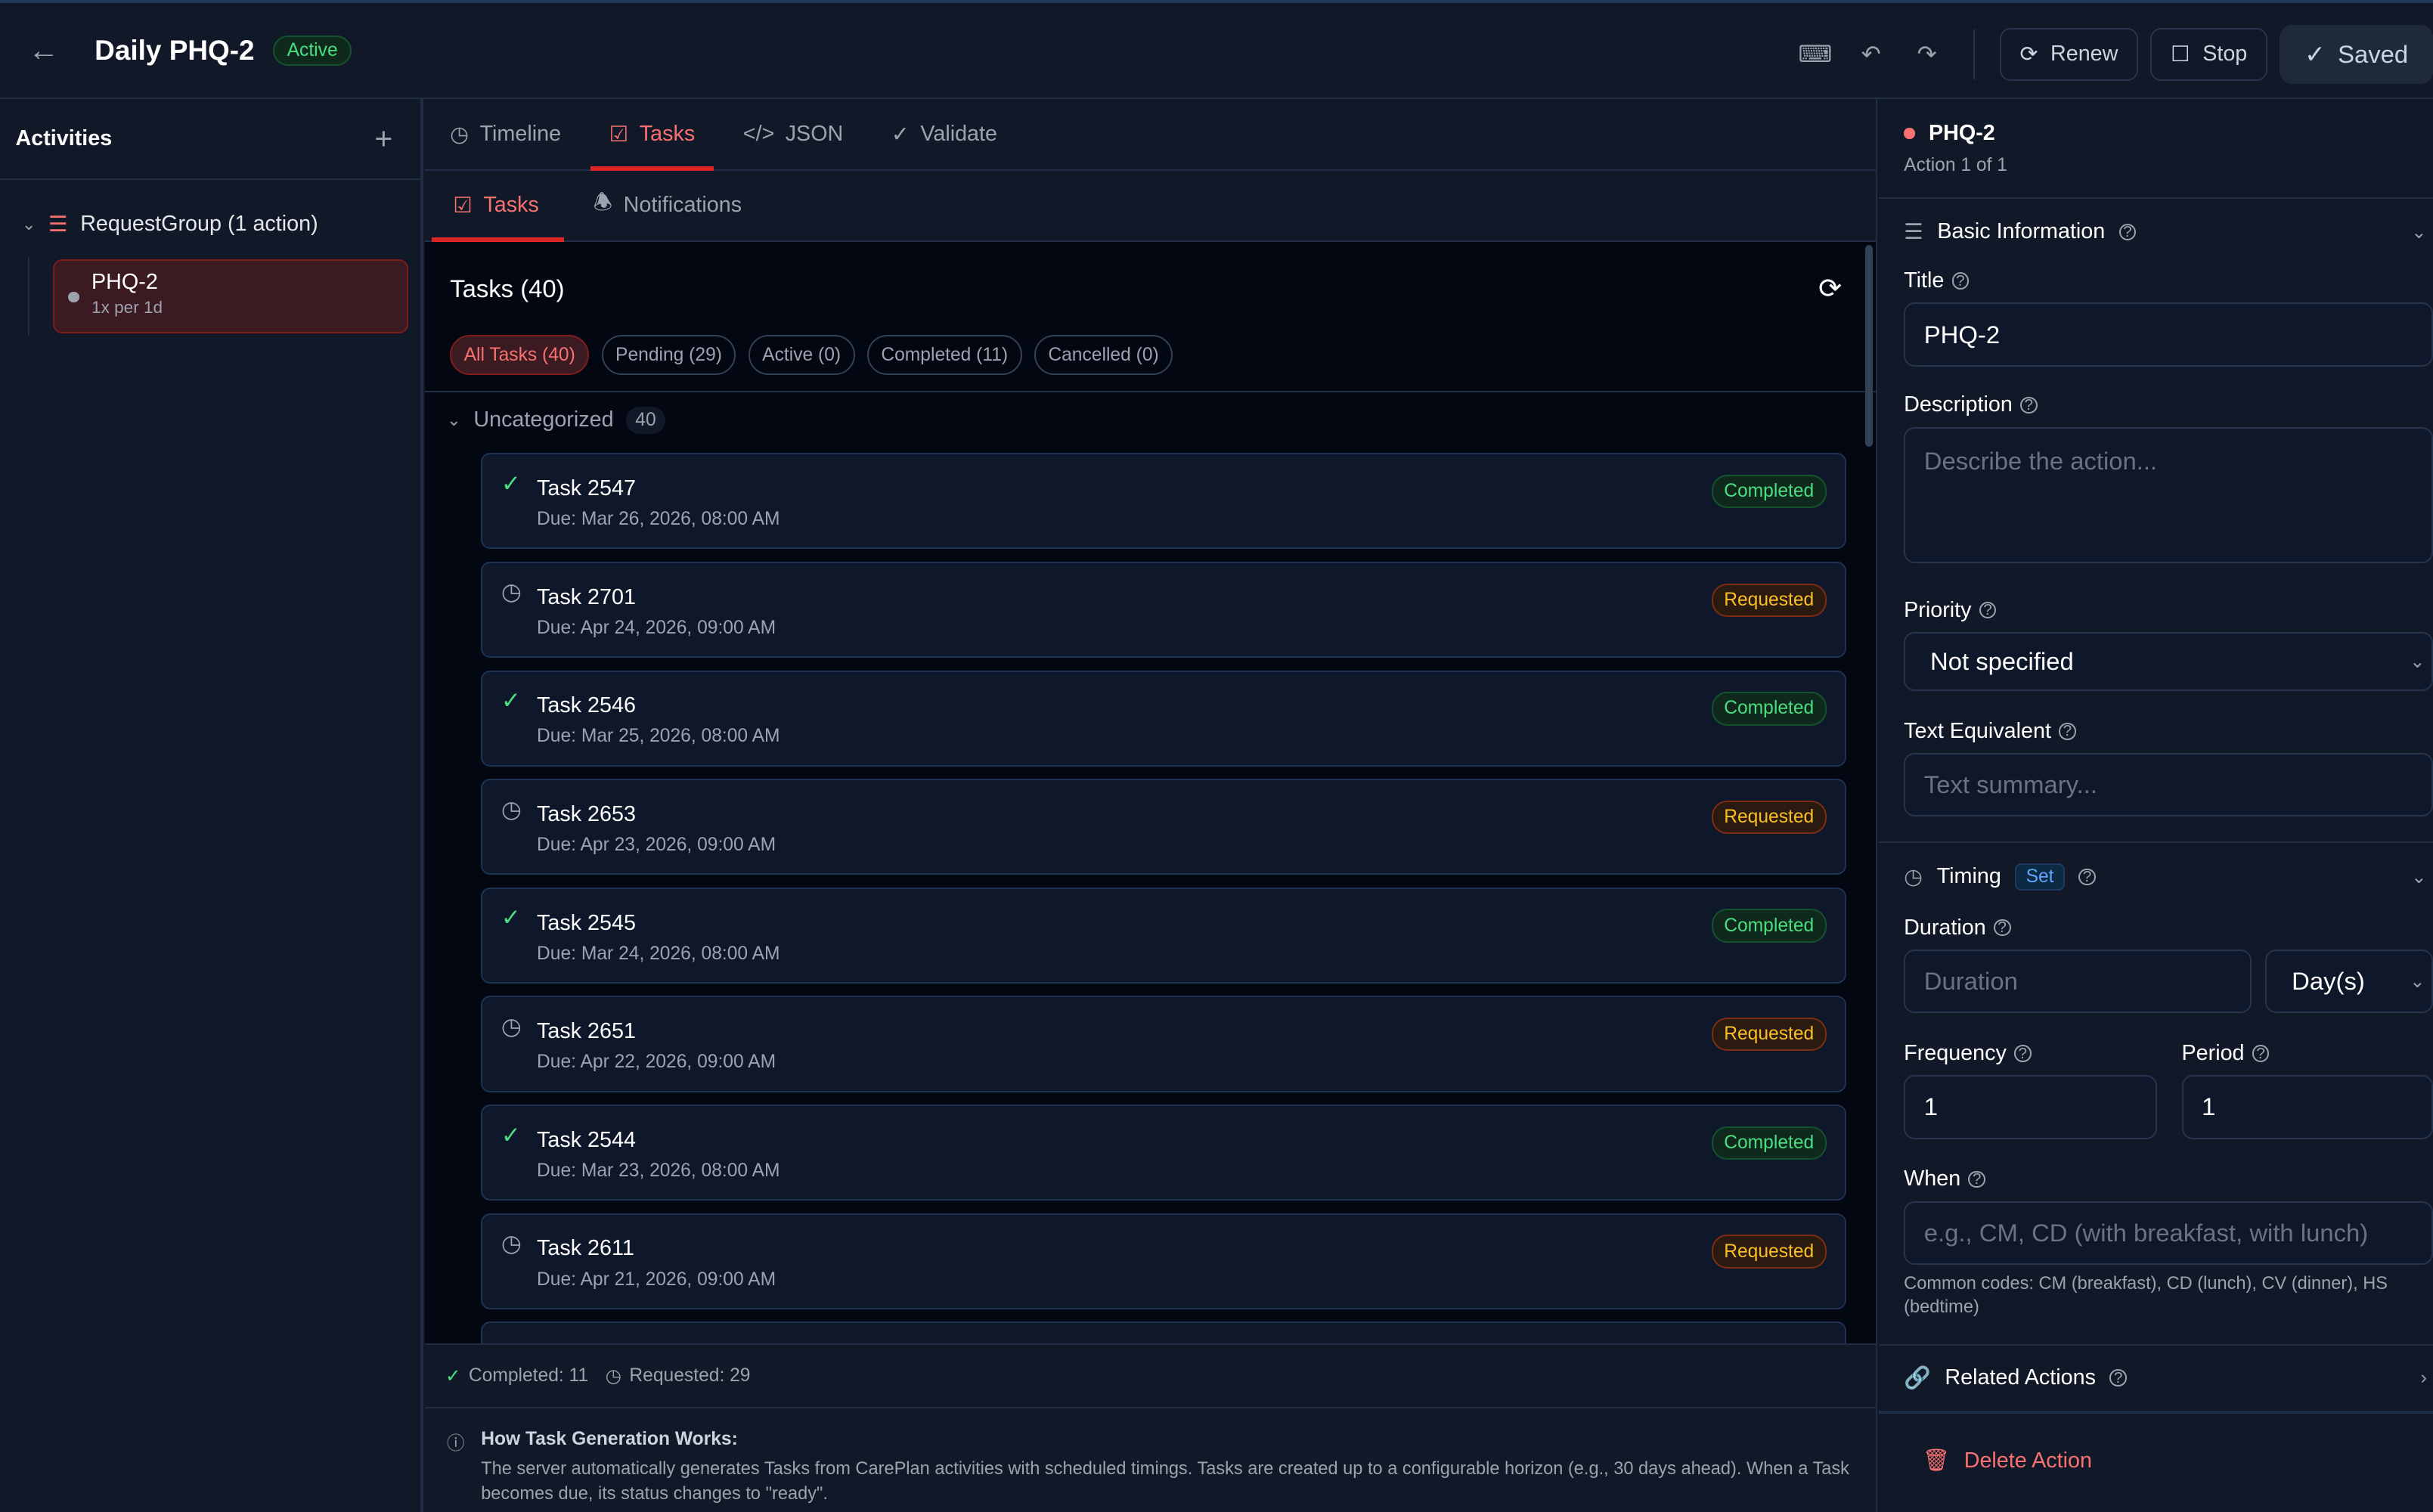 This screenshot has width=2433, height=1512. What do you see at coordinates (652, 135) in the screenshot?
I see `tab-tasks: ☑ Tasks` at bounding box center [652, 135].